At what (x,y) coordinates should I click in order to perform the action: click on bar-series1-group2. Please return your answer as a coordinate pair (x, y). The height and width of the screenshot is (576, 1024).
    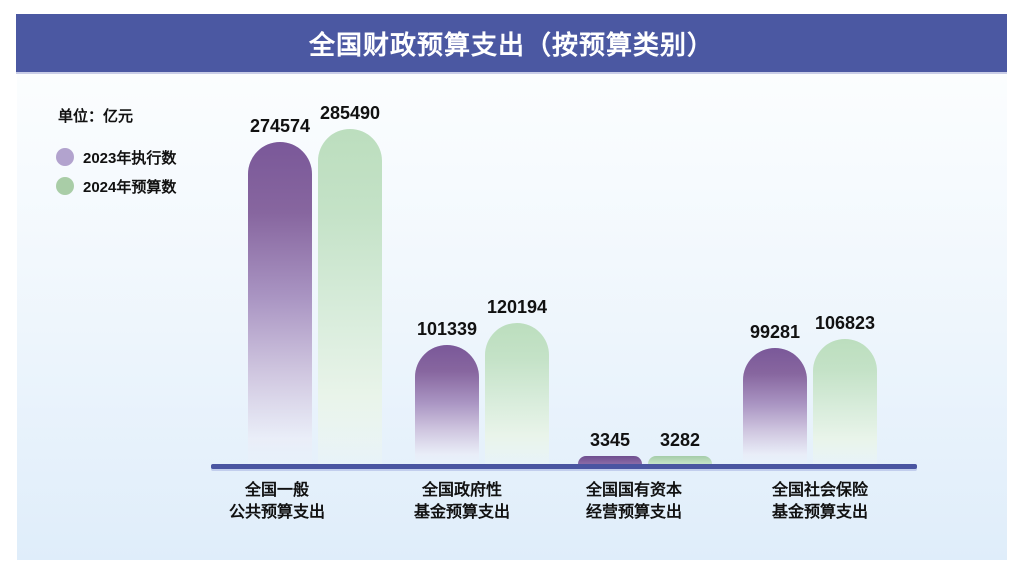
    Looking at the image, I should click on (680, 460).